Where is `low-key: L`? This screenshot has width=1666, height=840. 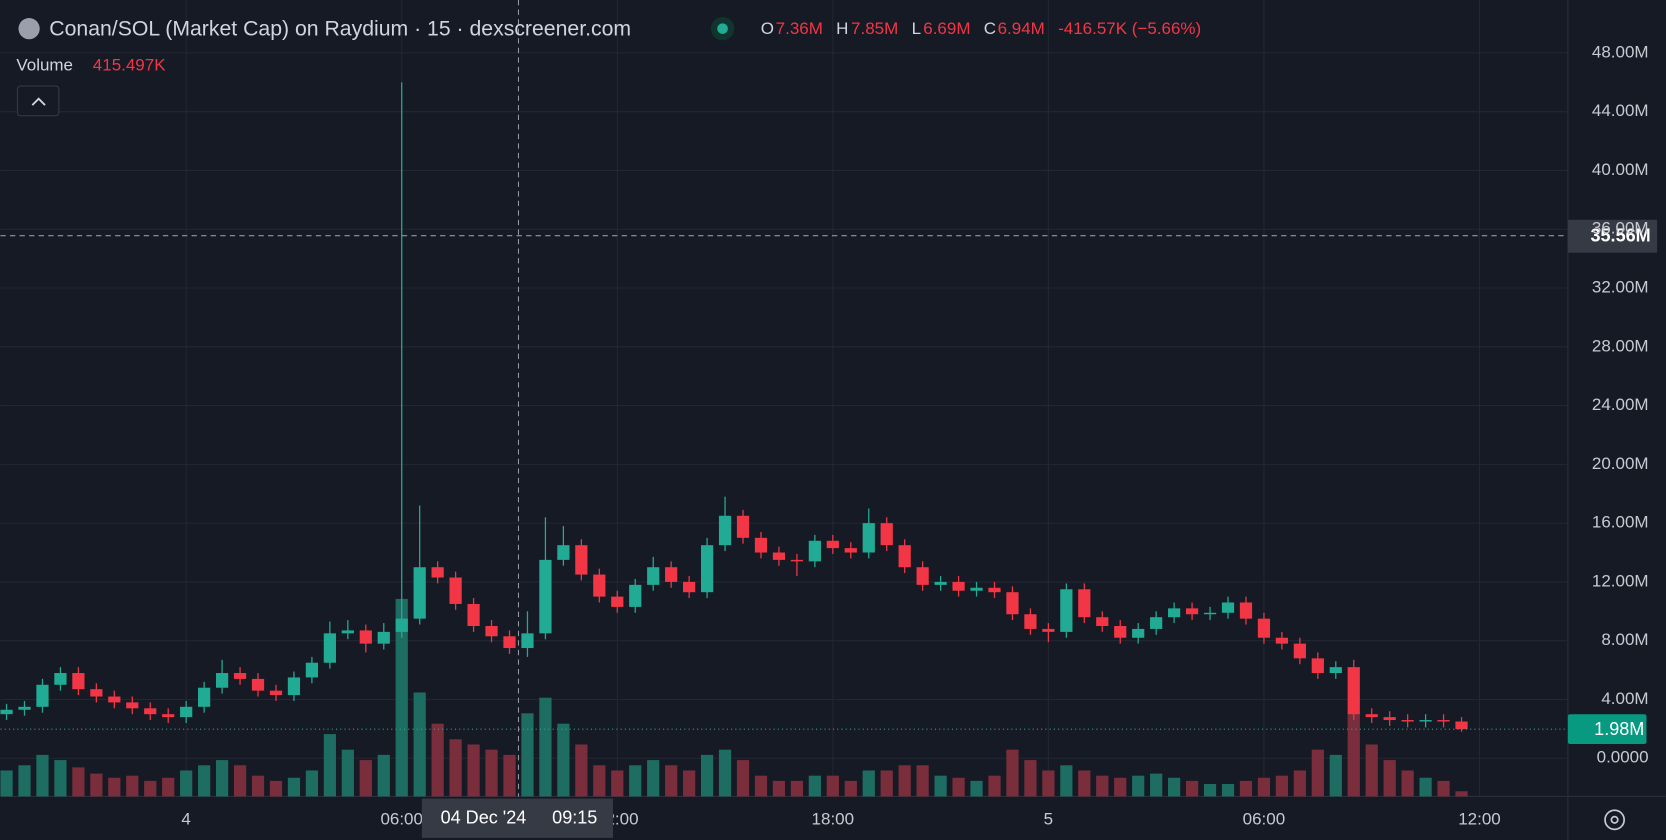
low-key: L is located at coordinates (916, 28).